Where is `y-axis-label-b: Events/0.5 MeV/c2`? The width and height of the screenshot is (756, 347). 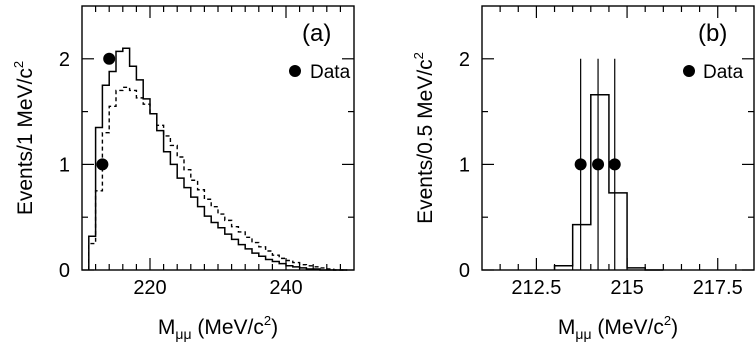 y-axis-label-b: Events/0.5 MeV/c2 is located at coordinates (424, 138).